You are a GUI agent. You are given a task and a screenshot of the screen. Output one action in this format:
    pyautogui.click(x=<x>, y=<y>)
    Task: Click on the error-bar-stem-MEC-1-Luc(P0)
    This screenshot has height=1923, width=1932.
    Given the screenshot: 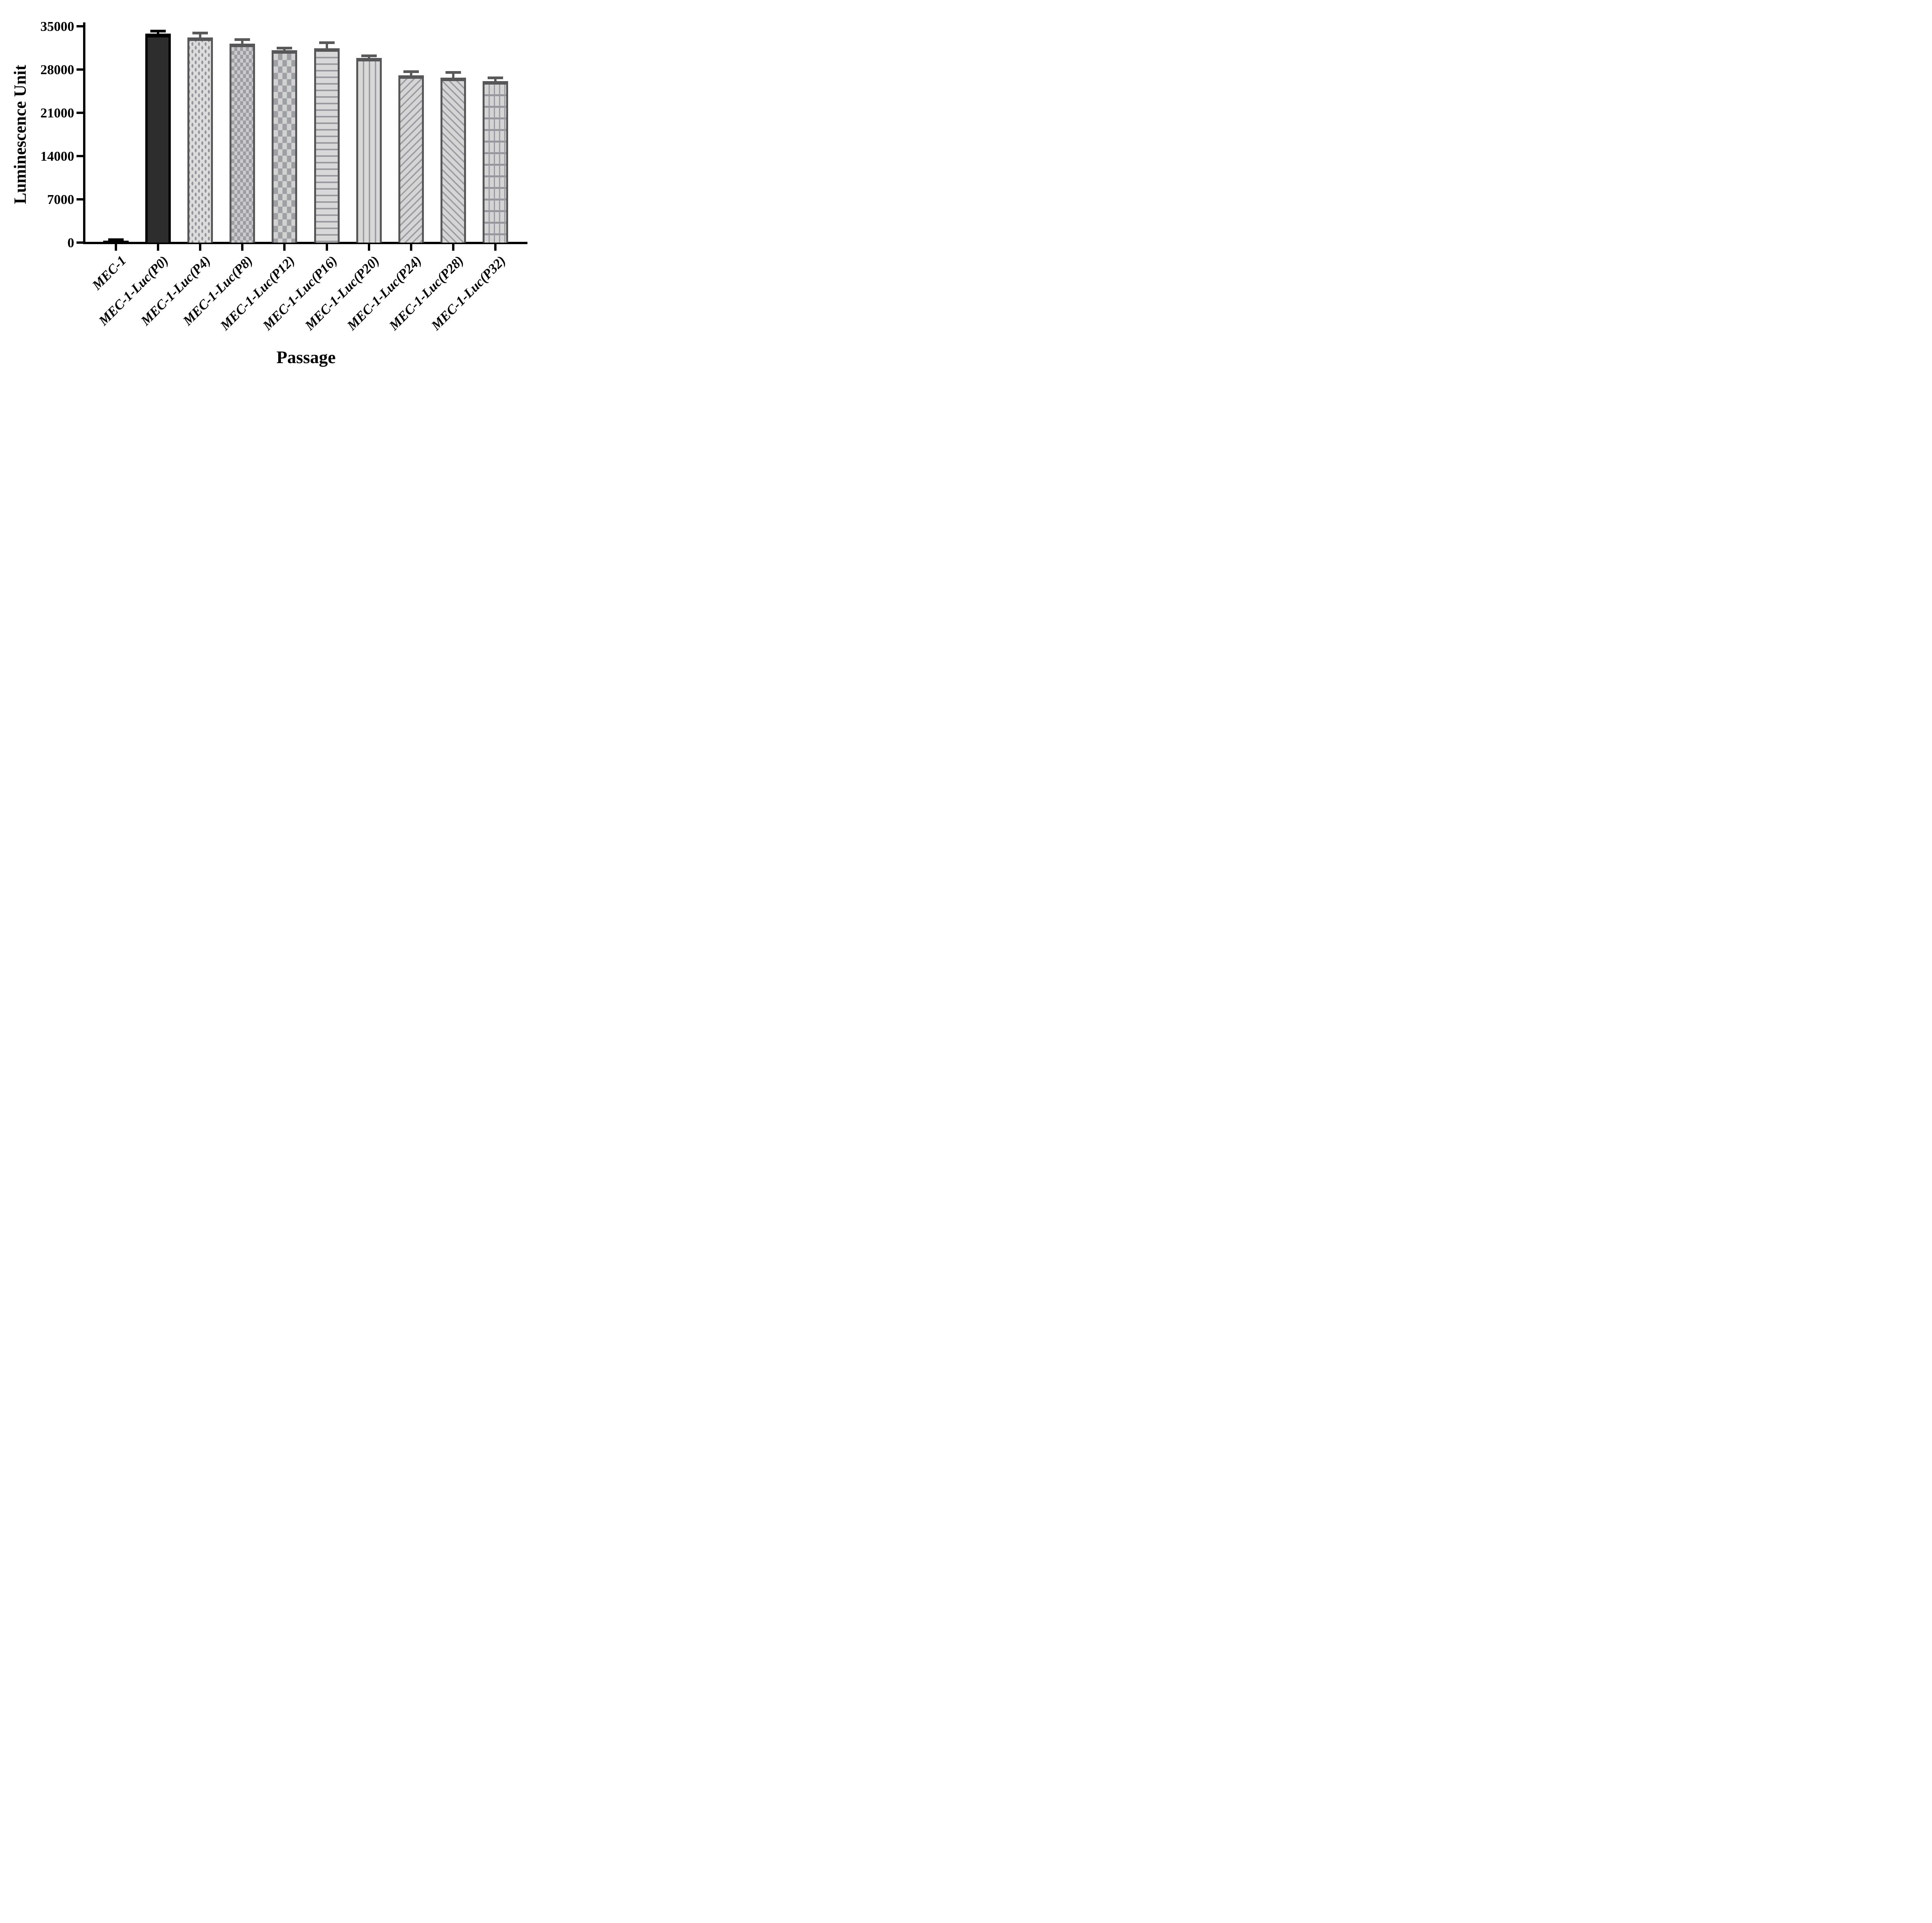 What is the action you would take?
    pyautogui.click(x=159, y=32)
    